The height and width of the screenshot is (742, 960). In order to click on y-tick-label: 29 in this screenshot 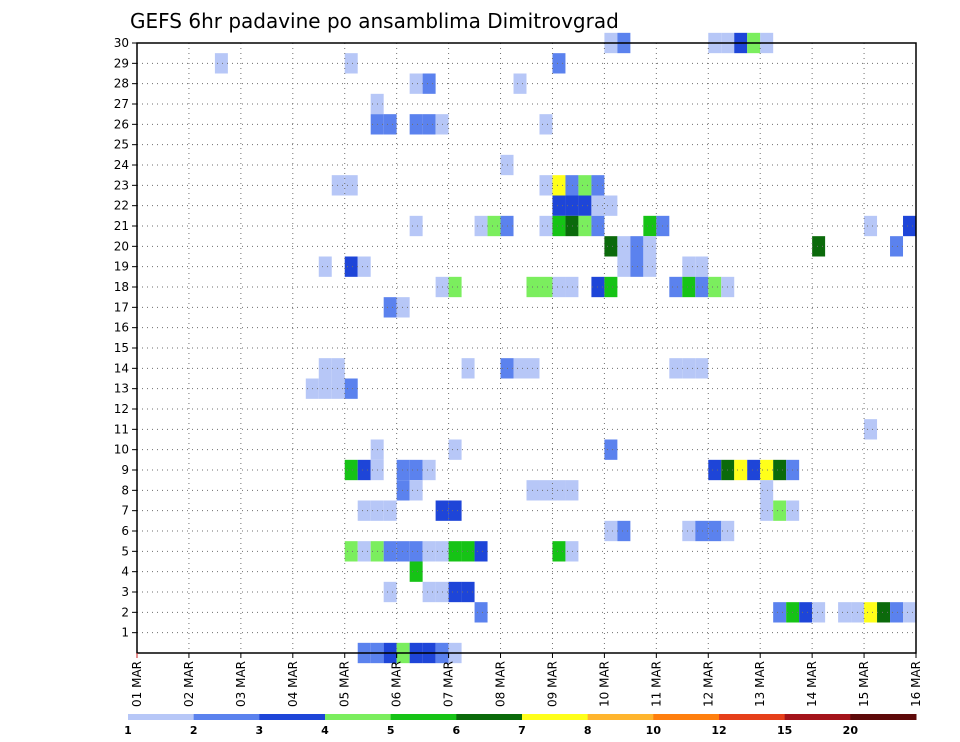, I will do `click(121, 63)`.